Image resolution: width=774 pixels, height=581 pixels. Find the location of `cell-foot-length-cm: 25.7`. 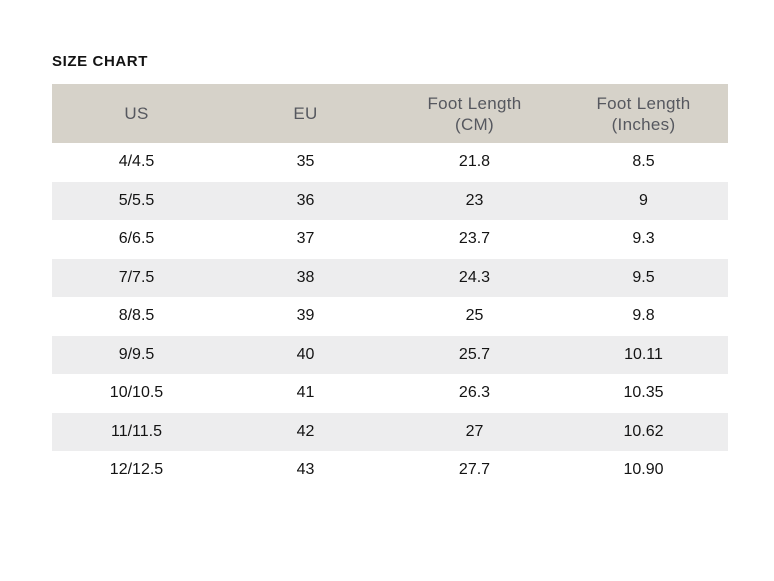

cell-foot-length-cm: 25.7 is located at coordinates (474, 354).